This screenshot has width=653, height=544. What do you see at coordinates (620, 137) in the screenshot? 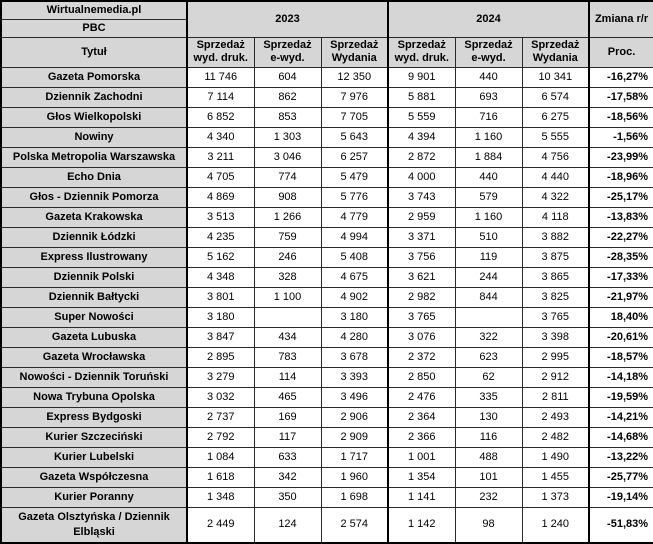
I see `change-percent-value: -1,56%` at bounding box center [620, 137].